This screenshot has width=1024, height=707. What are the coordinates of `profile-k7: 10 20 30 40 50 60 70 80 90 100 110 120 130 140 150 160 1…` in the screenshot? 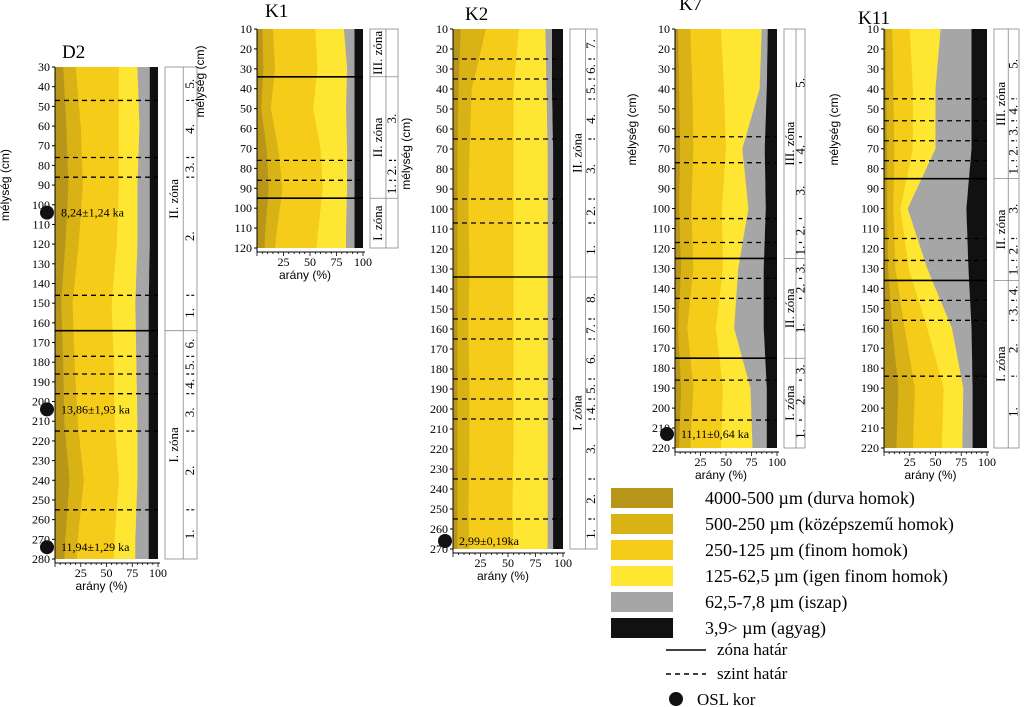 It's located at (716, 241).